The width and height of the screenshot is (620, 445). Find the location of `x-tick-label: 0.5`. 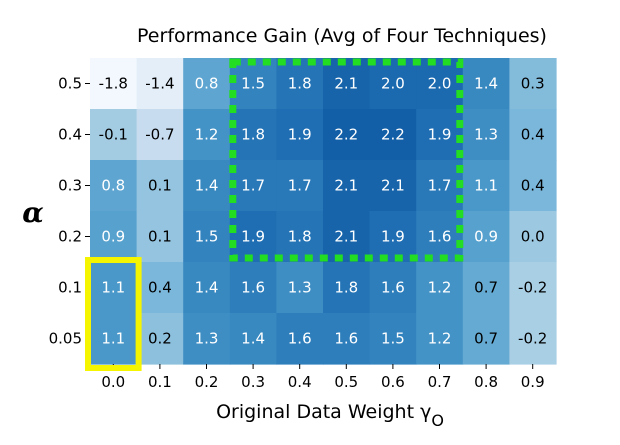

x-tick-label: 0.5 is located at coordinates (346, 382).